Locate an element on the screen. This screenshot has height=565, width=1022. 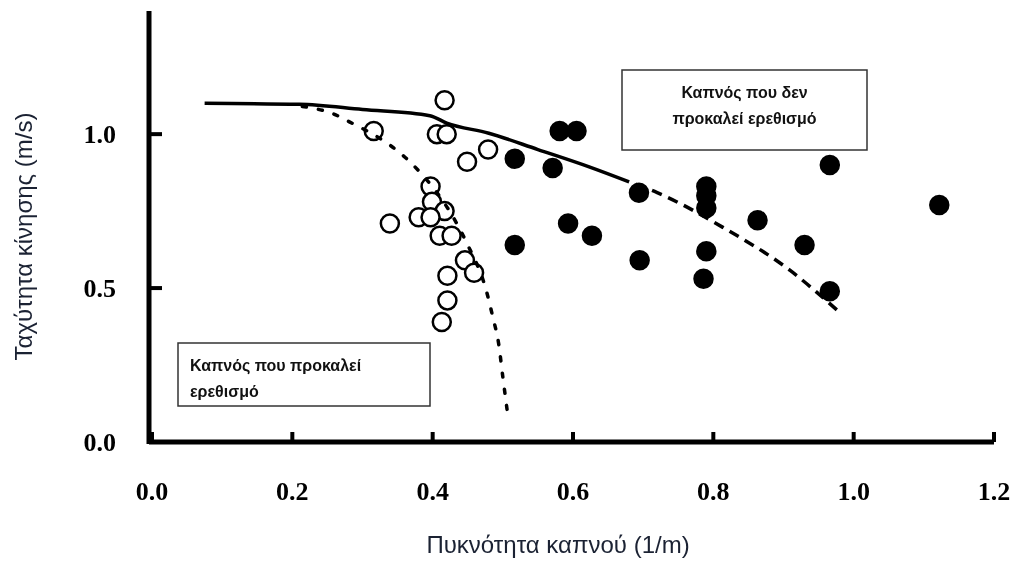
y-axis-title: Ταχύτητα κίνησης (m/s) is located at coordinates (23, 236).